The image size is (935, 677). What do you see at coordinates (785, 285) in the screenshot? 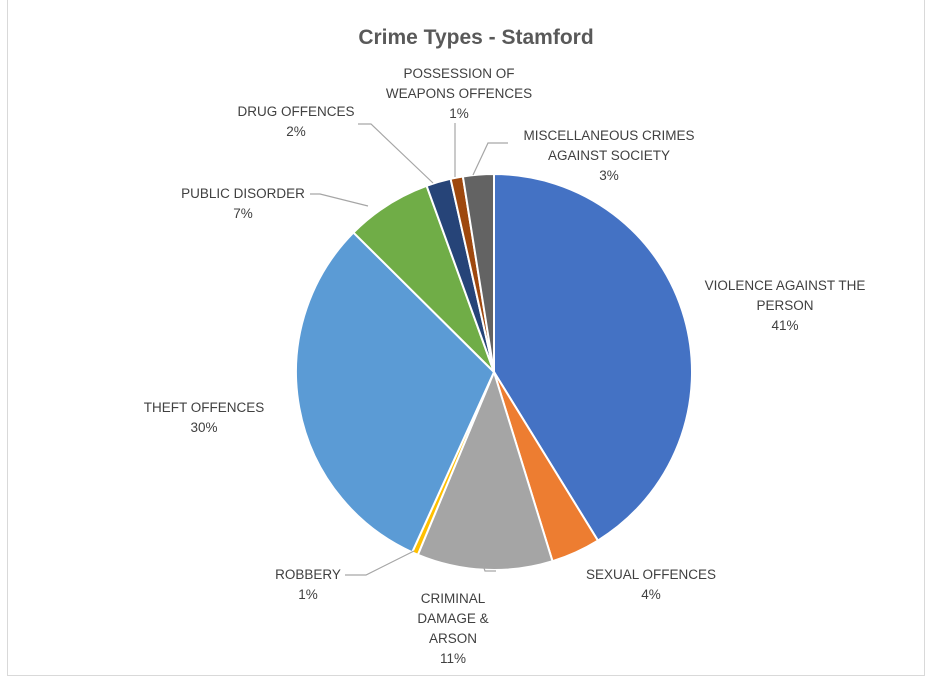
I see `data-label-category: VIOLENCE AGAINST THE` at bounding box center [785, 285].